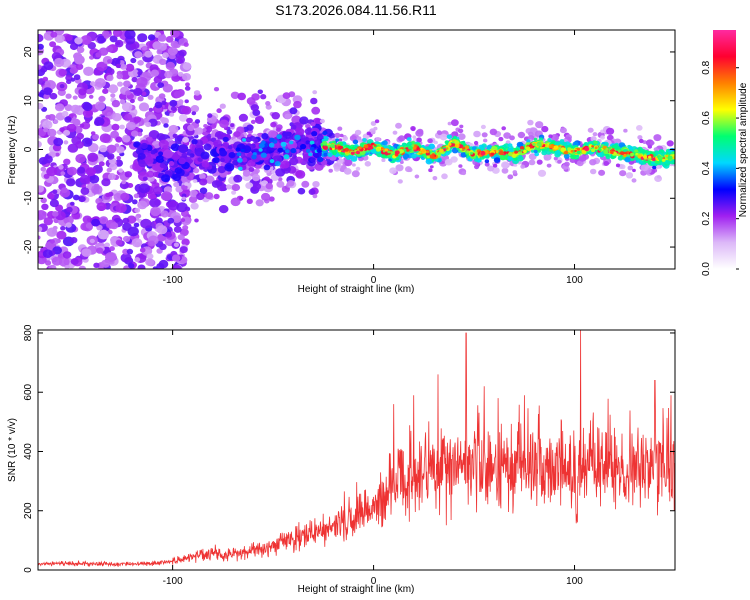  Describe the element at coordinates (28, 246) in the screenshot. I see `spectrogram-ytick-label: -20` at that location.